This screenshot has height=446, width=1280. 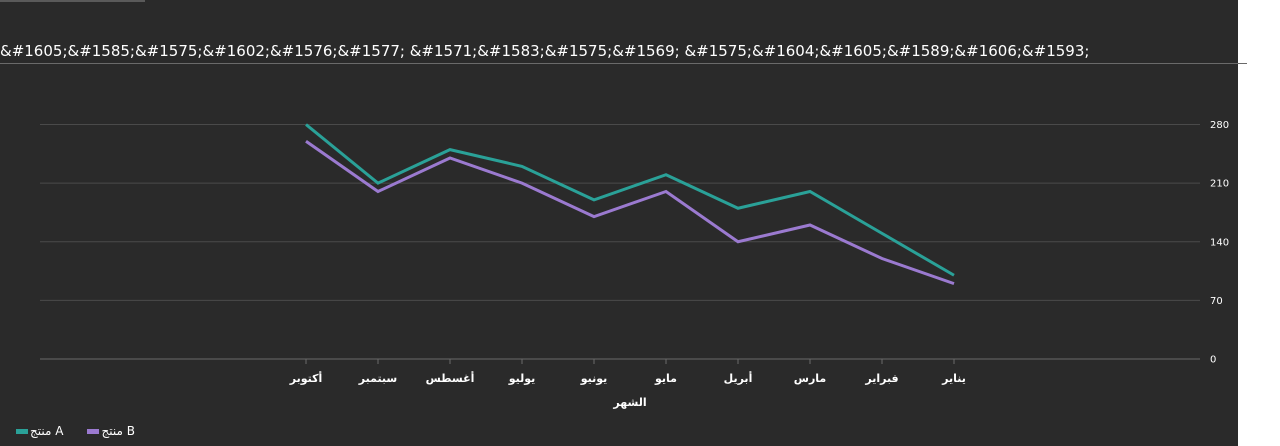 What do you see at coordinates (118, 431) in the screenshot?
I see `legend-label-b: منتج B` at bounding box center [118, 431].